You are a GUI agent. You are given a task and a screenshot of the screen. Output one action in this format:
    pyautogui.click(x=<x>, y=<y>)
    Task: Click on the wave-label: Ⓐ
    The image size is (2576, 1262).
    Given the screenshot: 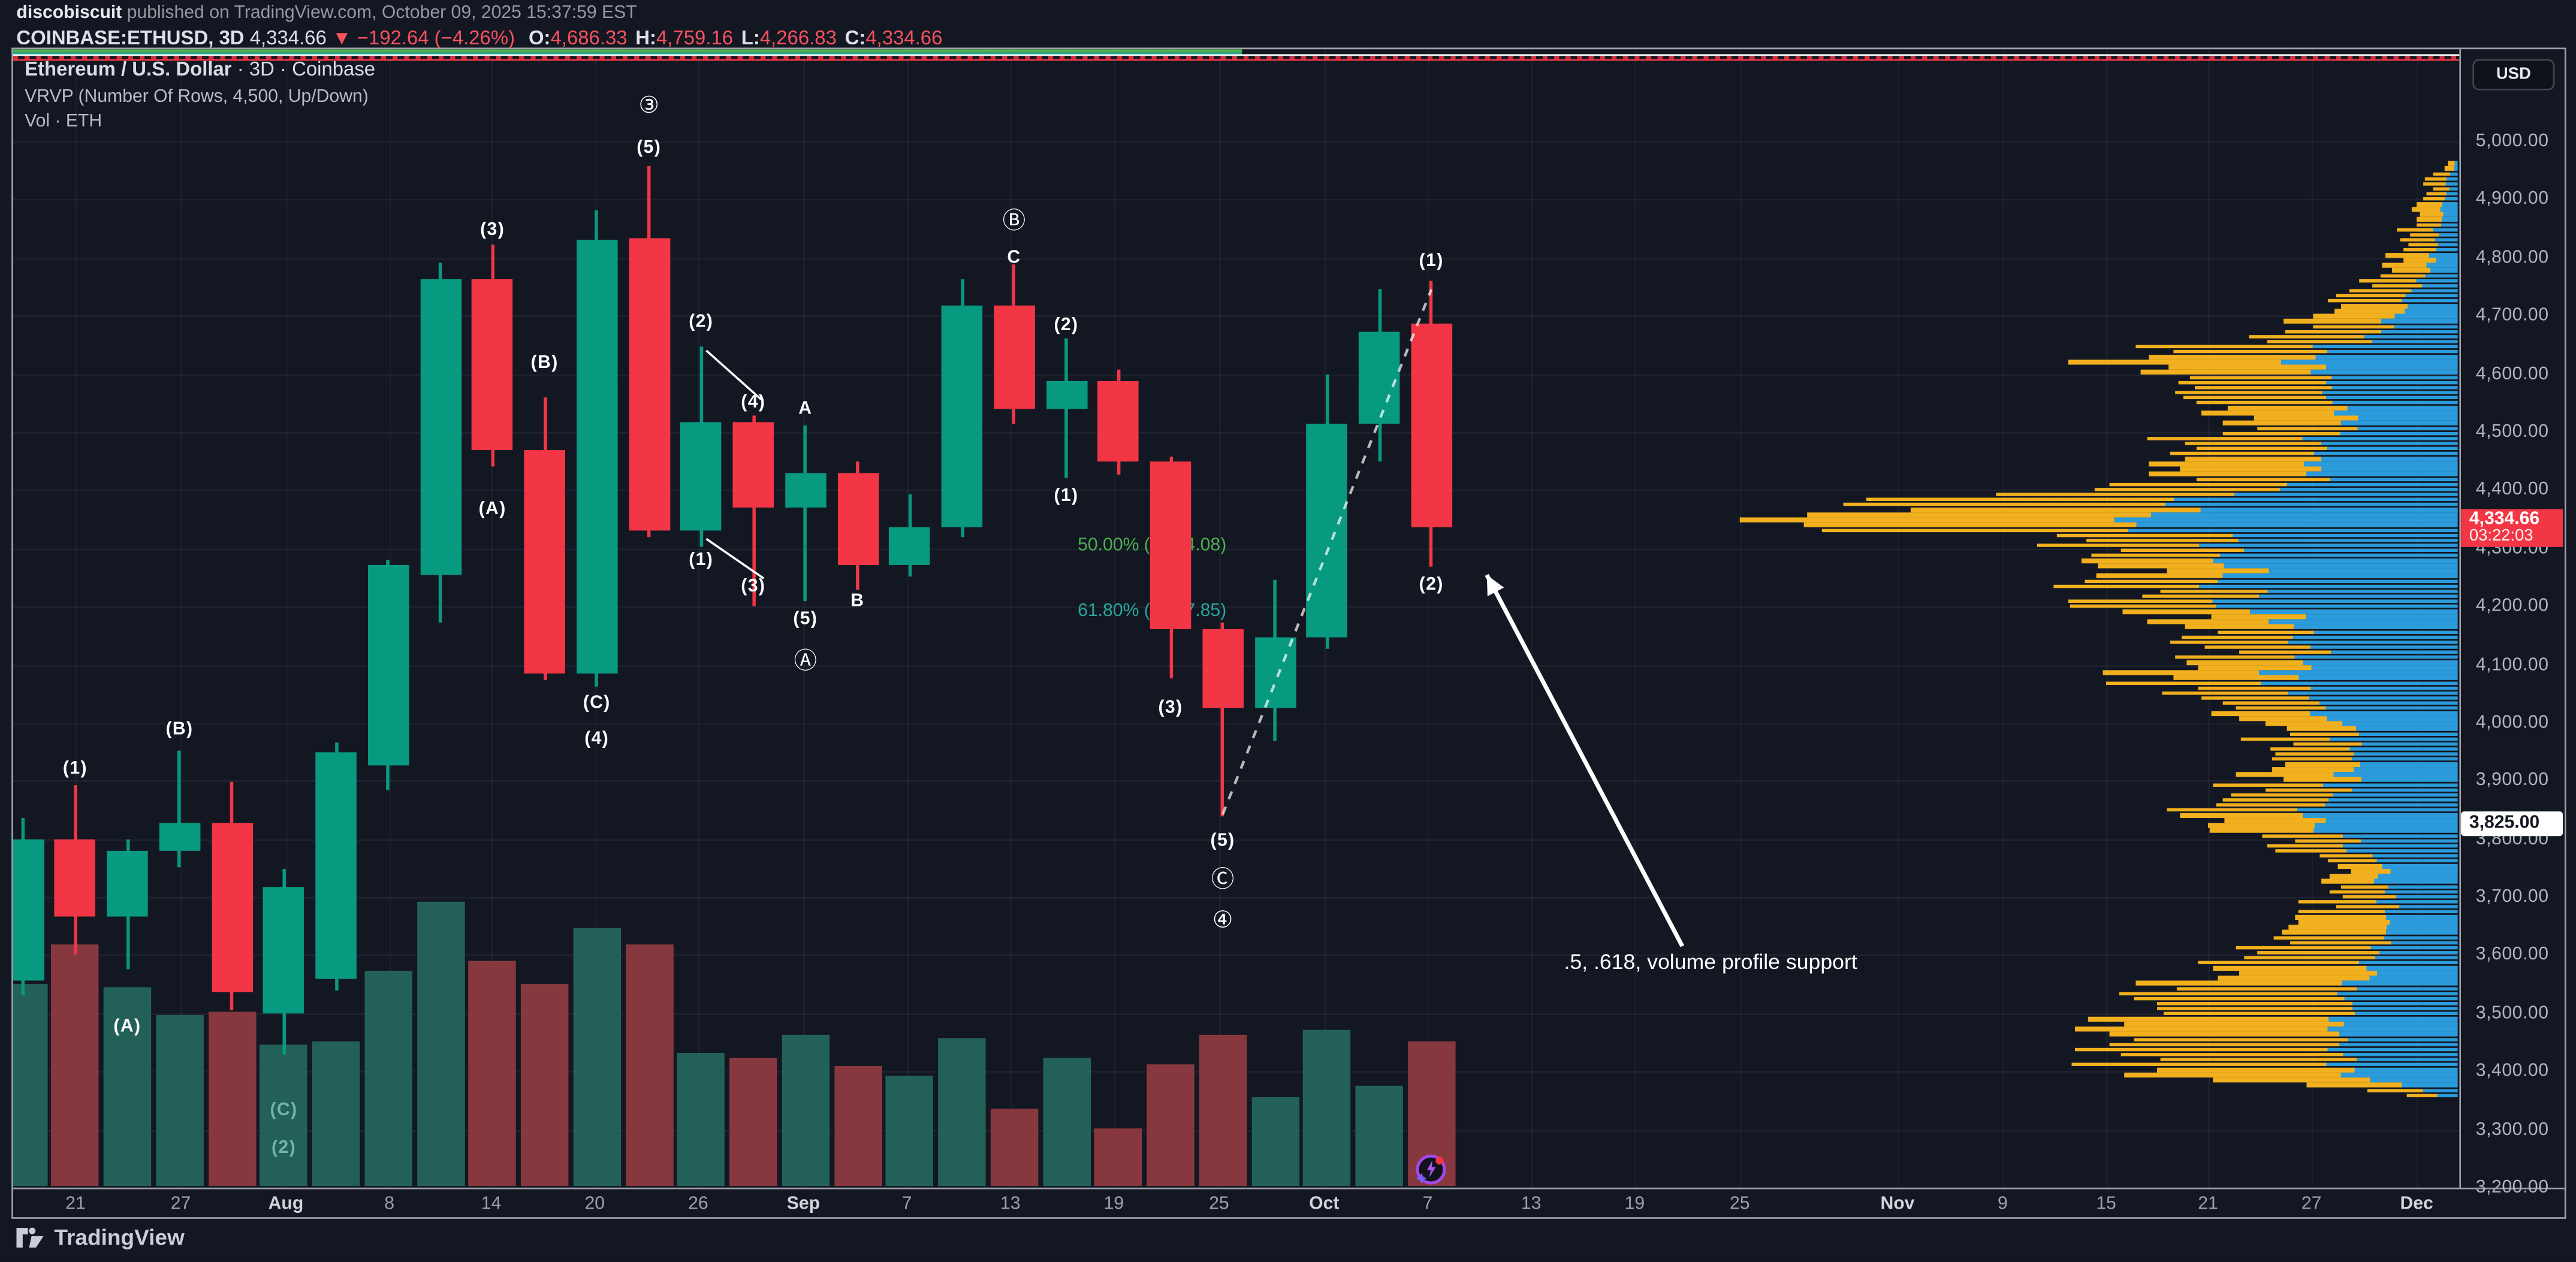 What is the action you would take?
    pyautogui.click(x=805, y=660)
    